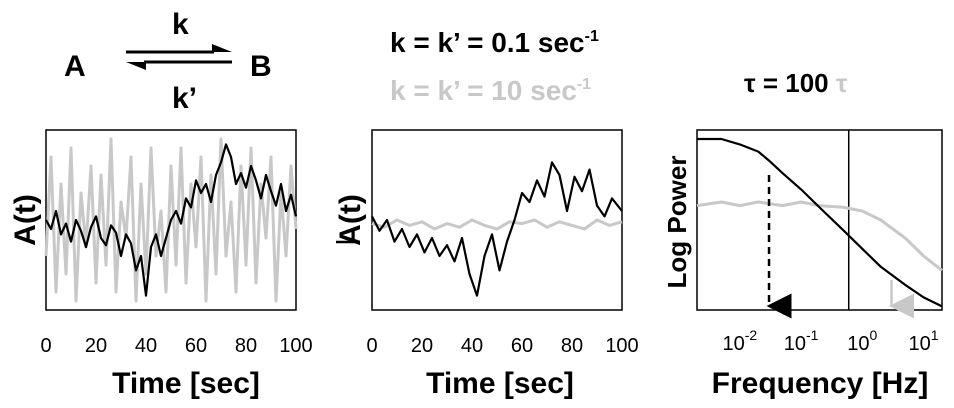 Image resolution: width=954 pixels, height=408 pixels. I want to click on forward-rate: k, so click(180, 24).